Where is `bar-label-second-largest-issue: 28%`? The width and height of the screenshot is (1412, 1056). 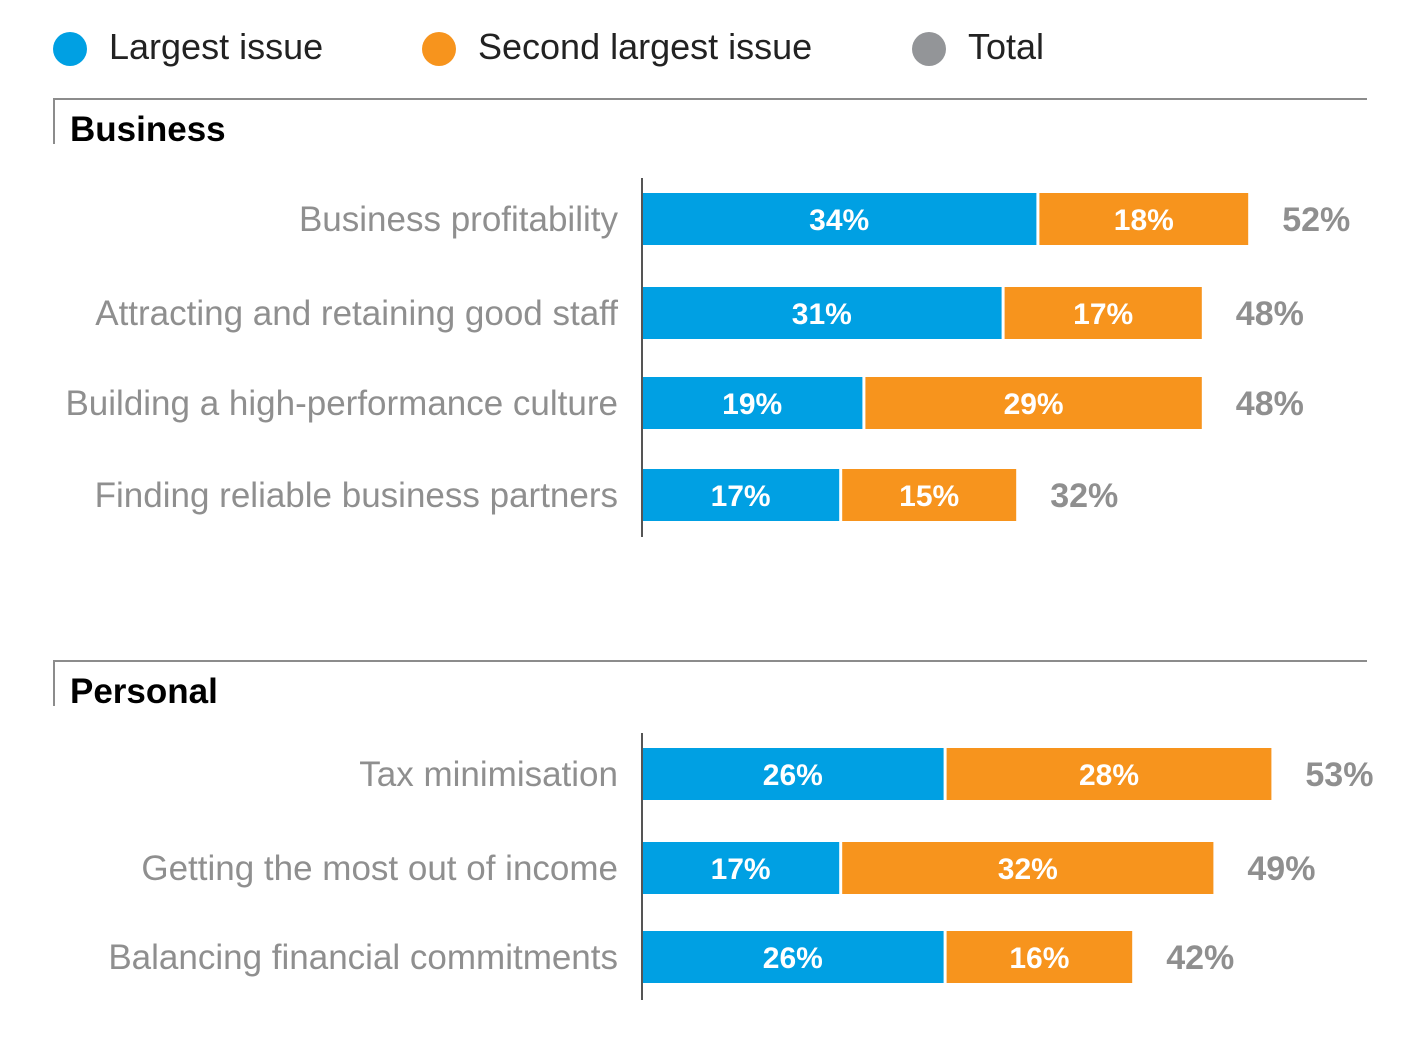 bar-label-second-largest-issue: 28% is located at coordinates (1109, 775).